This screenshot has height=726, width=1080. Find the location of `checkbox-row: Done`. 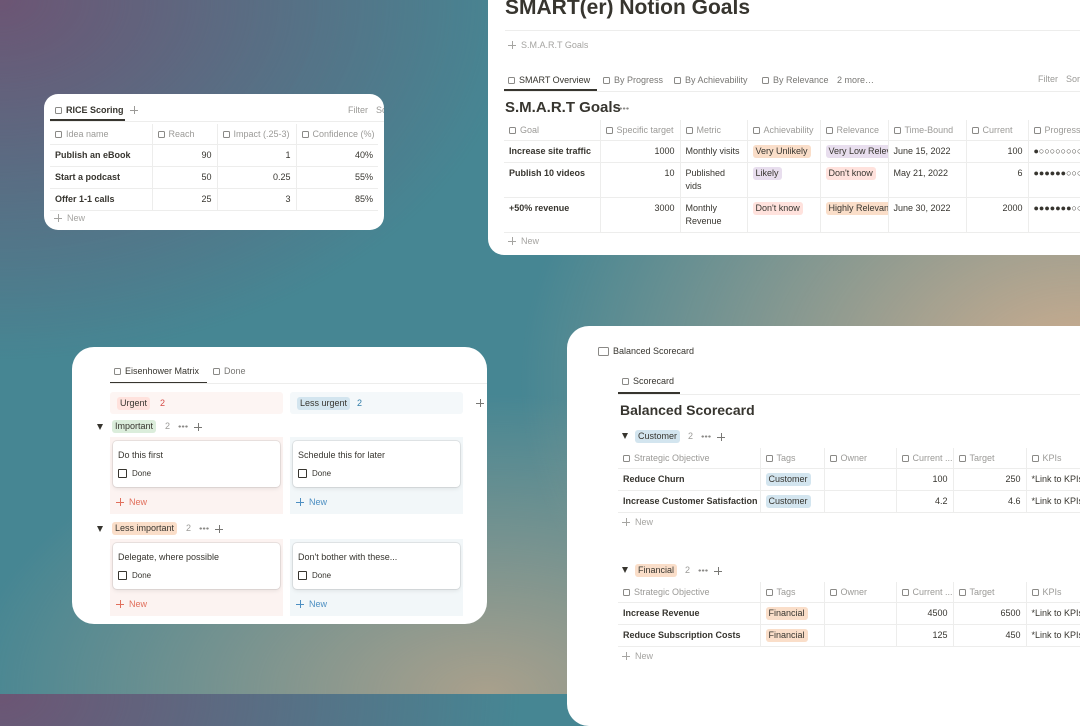

checkbox-row: Done is located at coordinates (134, 575).